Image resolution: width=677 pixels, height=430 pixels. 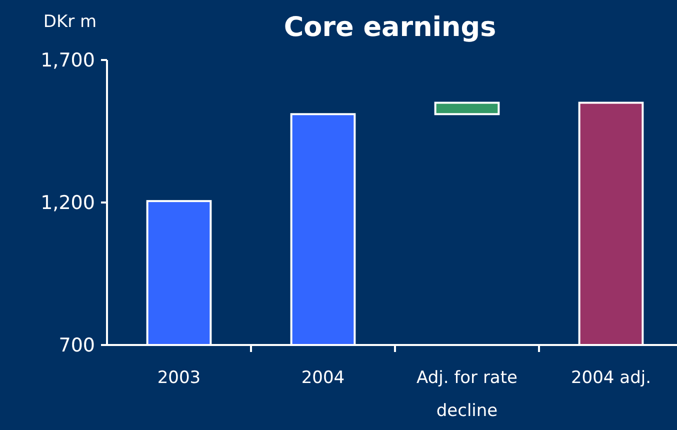 What do you see at coordinates (467, 394) in the screenshot?
I see `x-tick-label: Adj. for rate decline` at bounding box center [467, 394].